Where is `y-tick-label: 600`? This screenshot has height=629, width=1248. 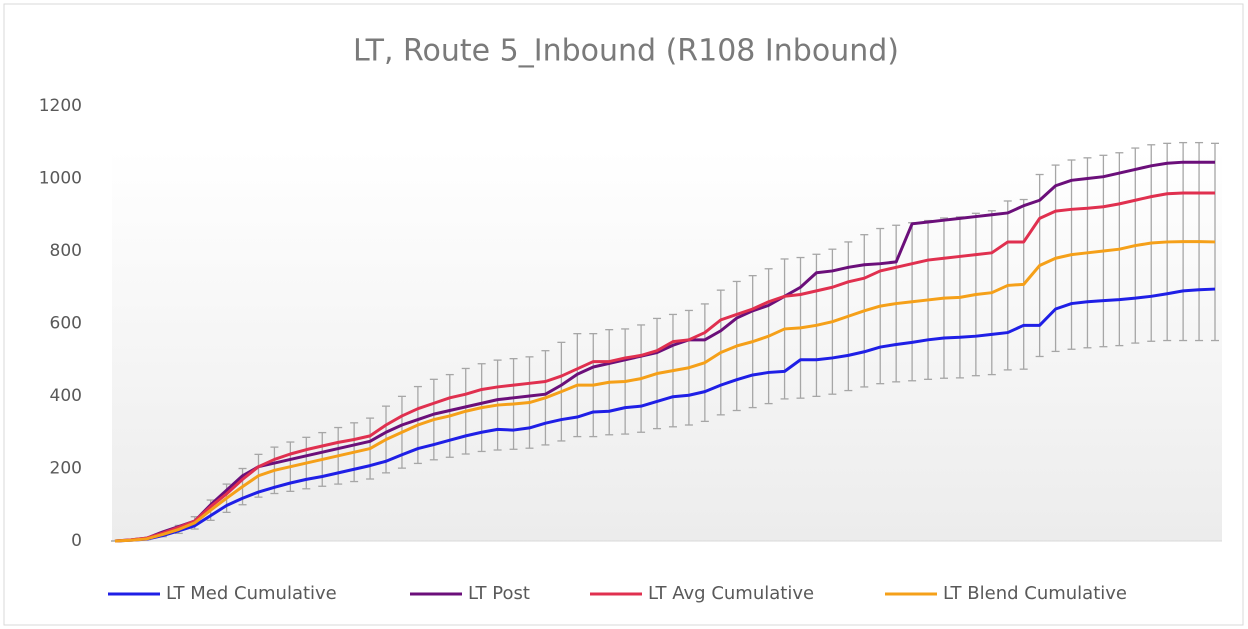
y-tick-label: 600 is located at coordinates (66, 324).